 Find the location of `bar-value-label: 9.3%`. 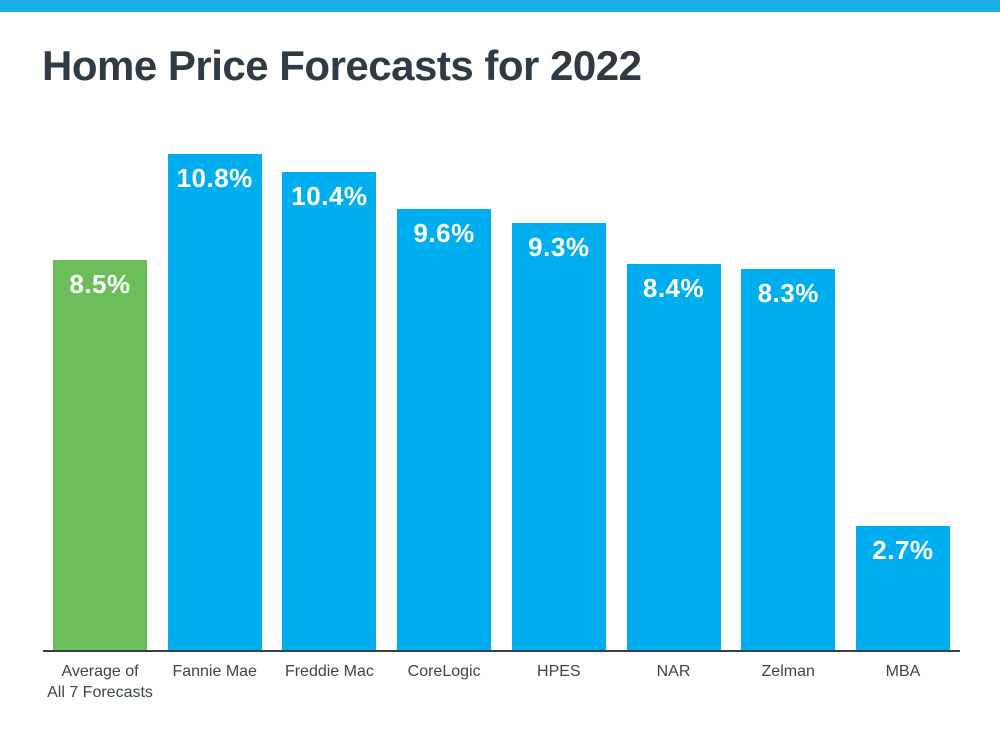

bar-value-label: 9.3% is located at coordinates (559, 247).